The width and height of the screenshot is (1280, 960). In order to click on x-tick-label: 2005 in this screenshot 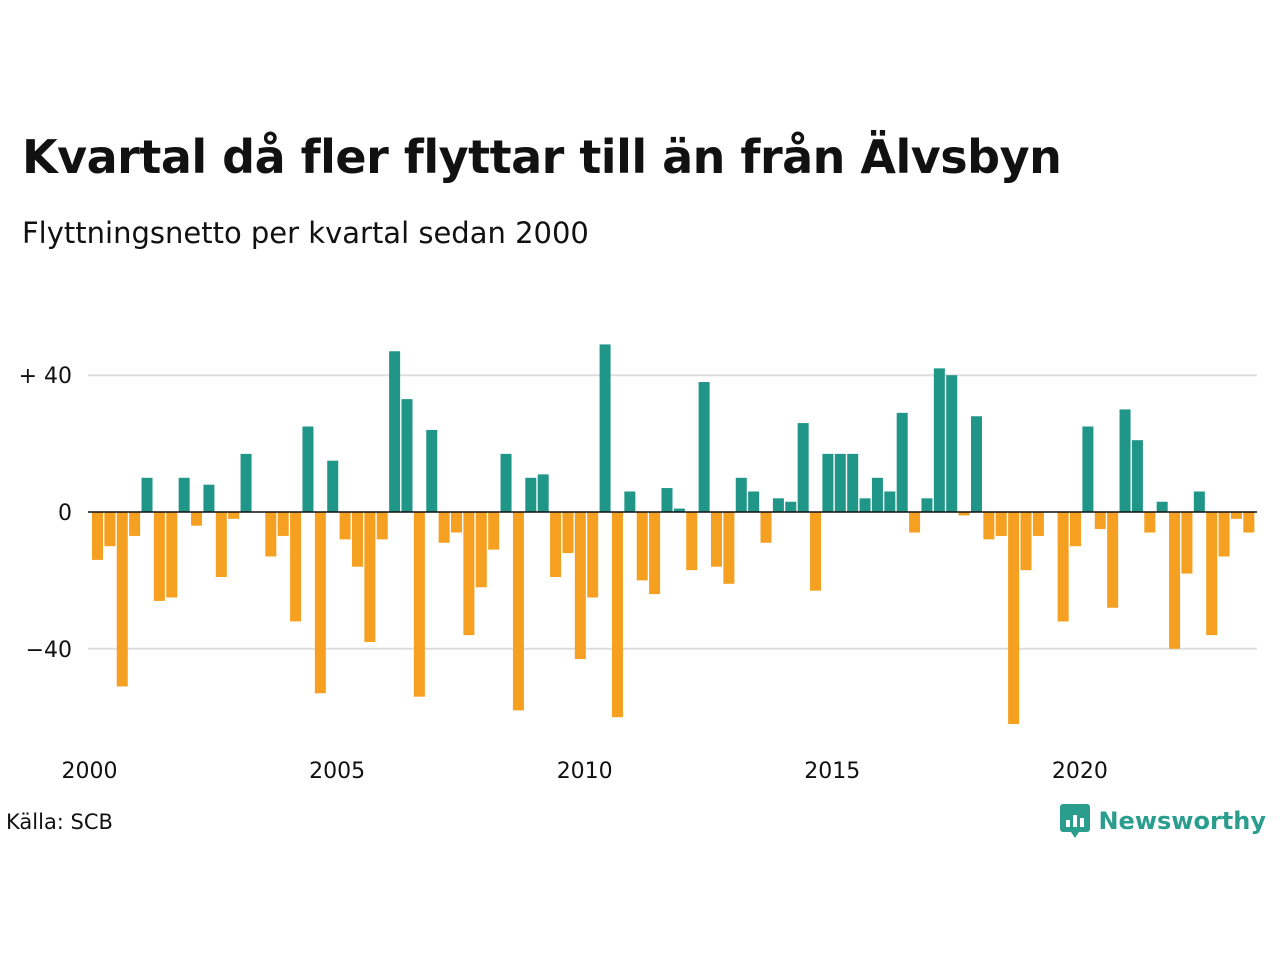, I will do `click(337, 771)`.